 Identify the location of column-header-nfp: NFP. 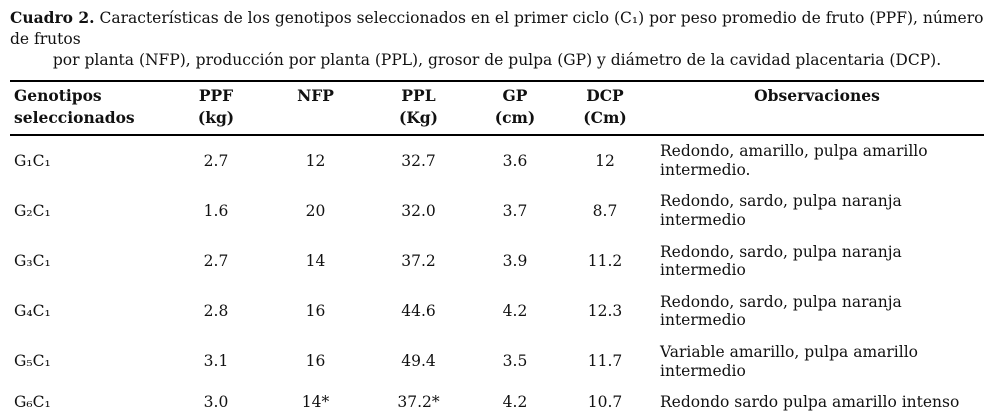
(315, 95).